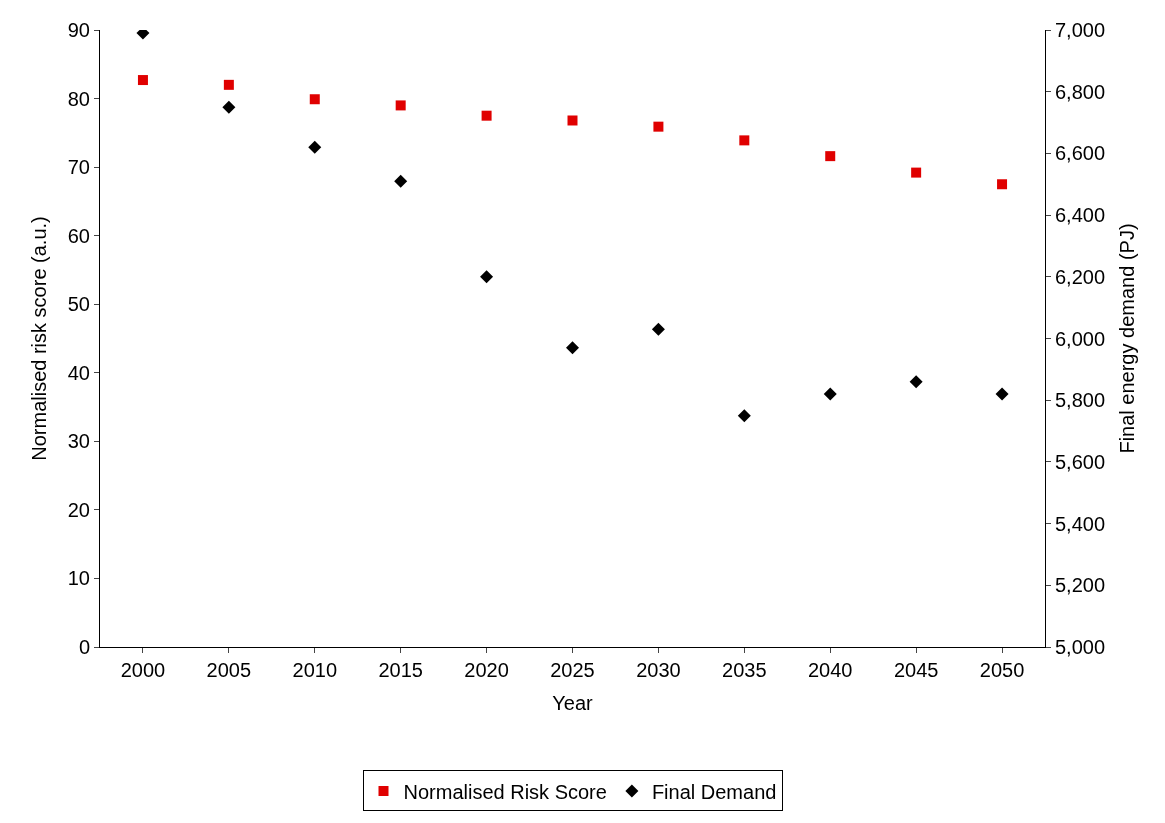  I want to click on y2-tick-label: 6,400, so click(1080, 215).